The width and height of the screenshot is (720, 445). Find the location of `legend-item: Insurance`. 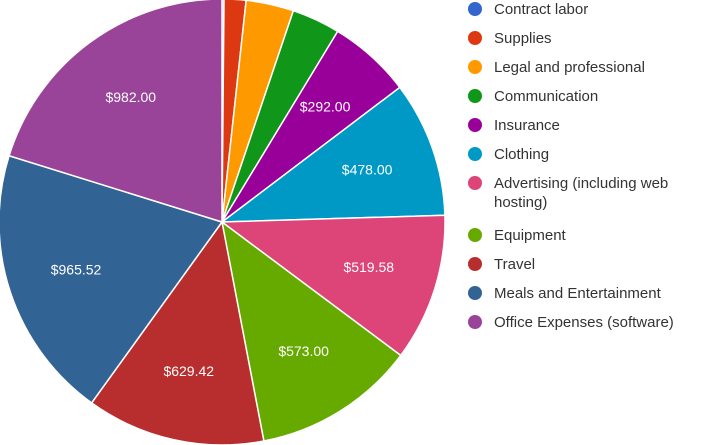

legend-item: Insurance is located at coordinates (514, 125).